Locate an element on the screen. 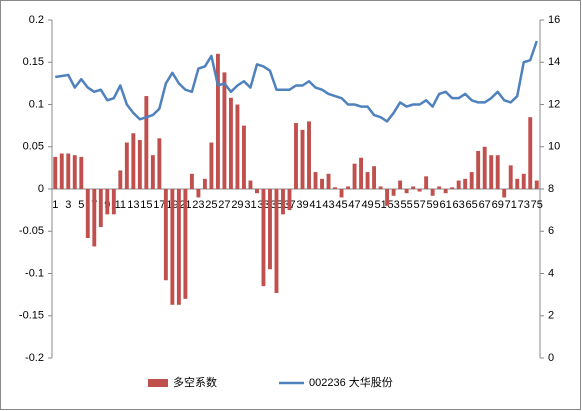  y2-tick-label: 4 is located at coordinates (551, 273).